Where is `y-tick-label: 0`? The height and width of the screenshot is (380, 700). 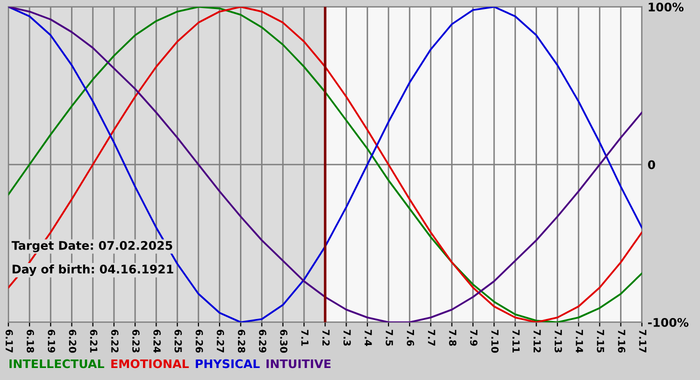 y-tick-label: 0 is located at coordinates (652, 165).